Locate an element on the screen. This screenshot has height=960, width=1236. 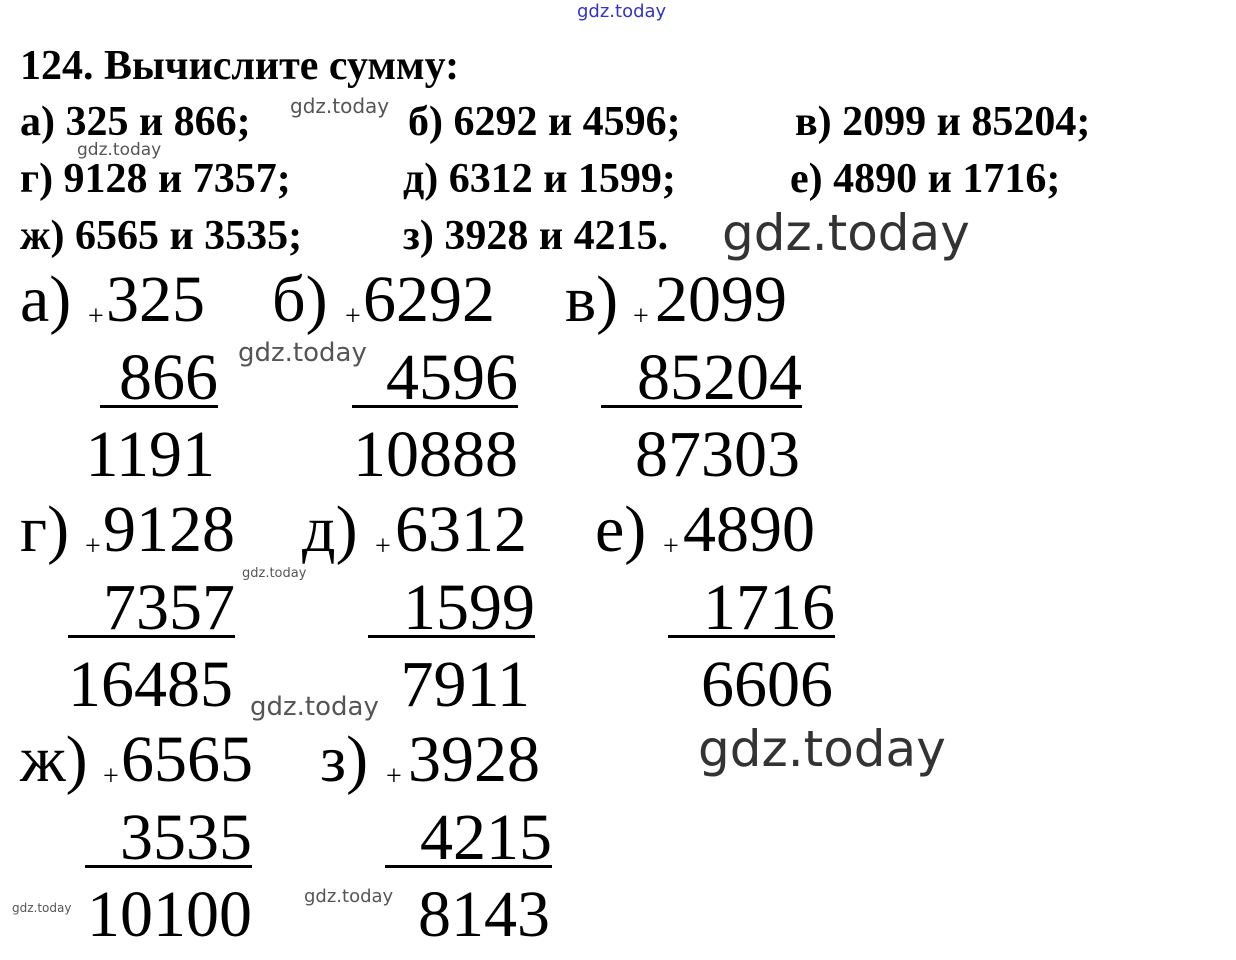
sum: 6606 is located at coordinates (767, 684).